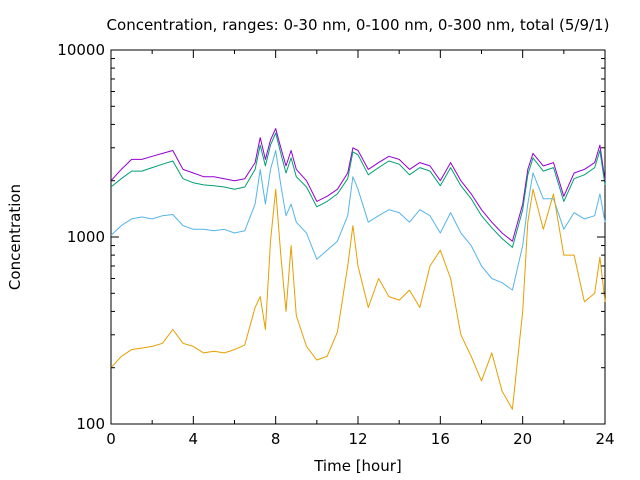 Image resolution: width=640 pixels, height=480 pixels. What do you see at coordinates (440, 439) in the screenshot?
I see `x-tick-label: 16` at bounding box center [440, 439].